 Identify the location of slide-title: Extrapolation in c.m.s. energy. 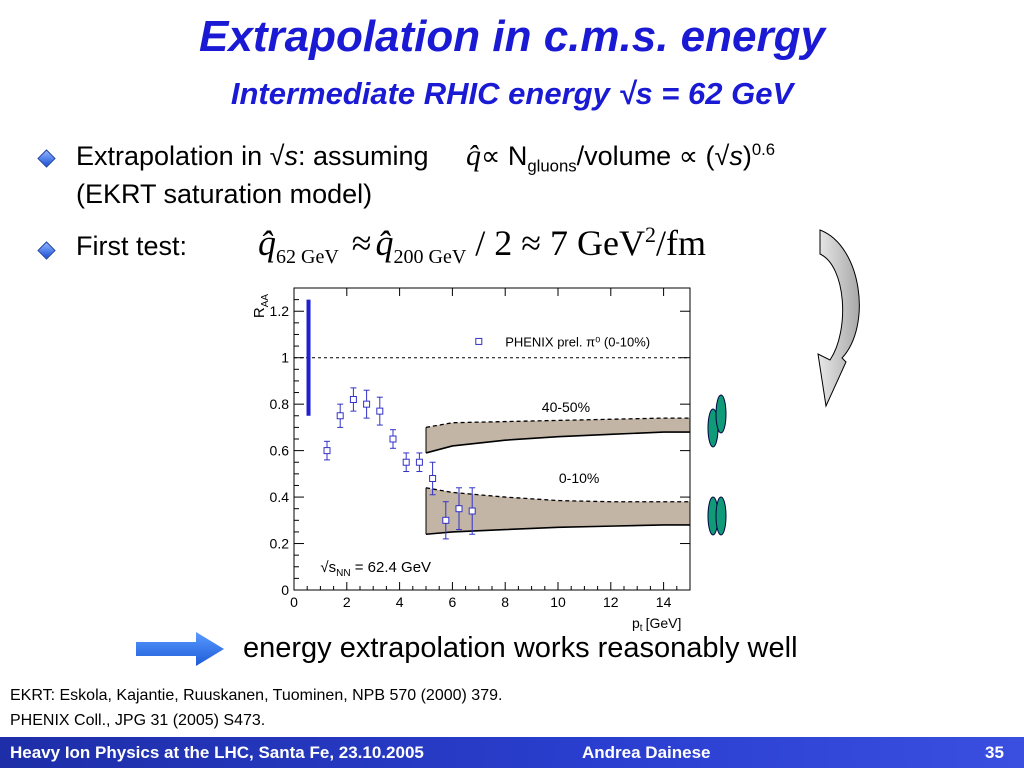
(512, 36).